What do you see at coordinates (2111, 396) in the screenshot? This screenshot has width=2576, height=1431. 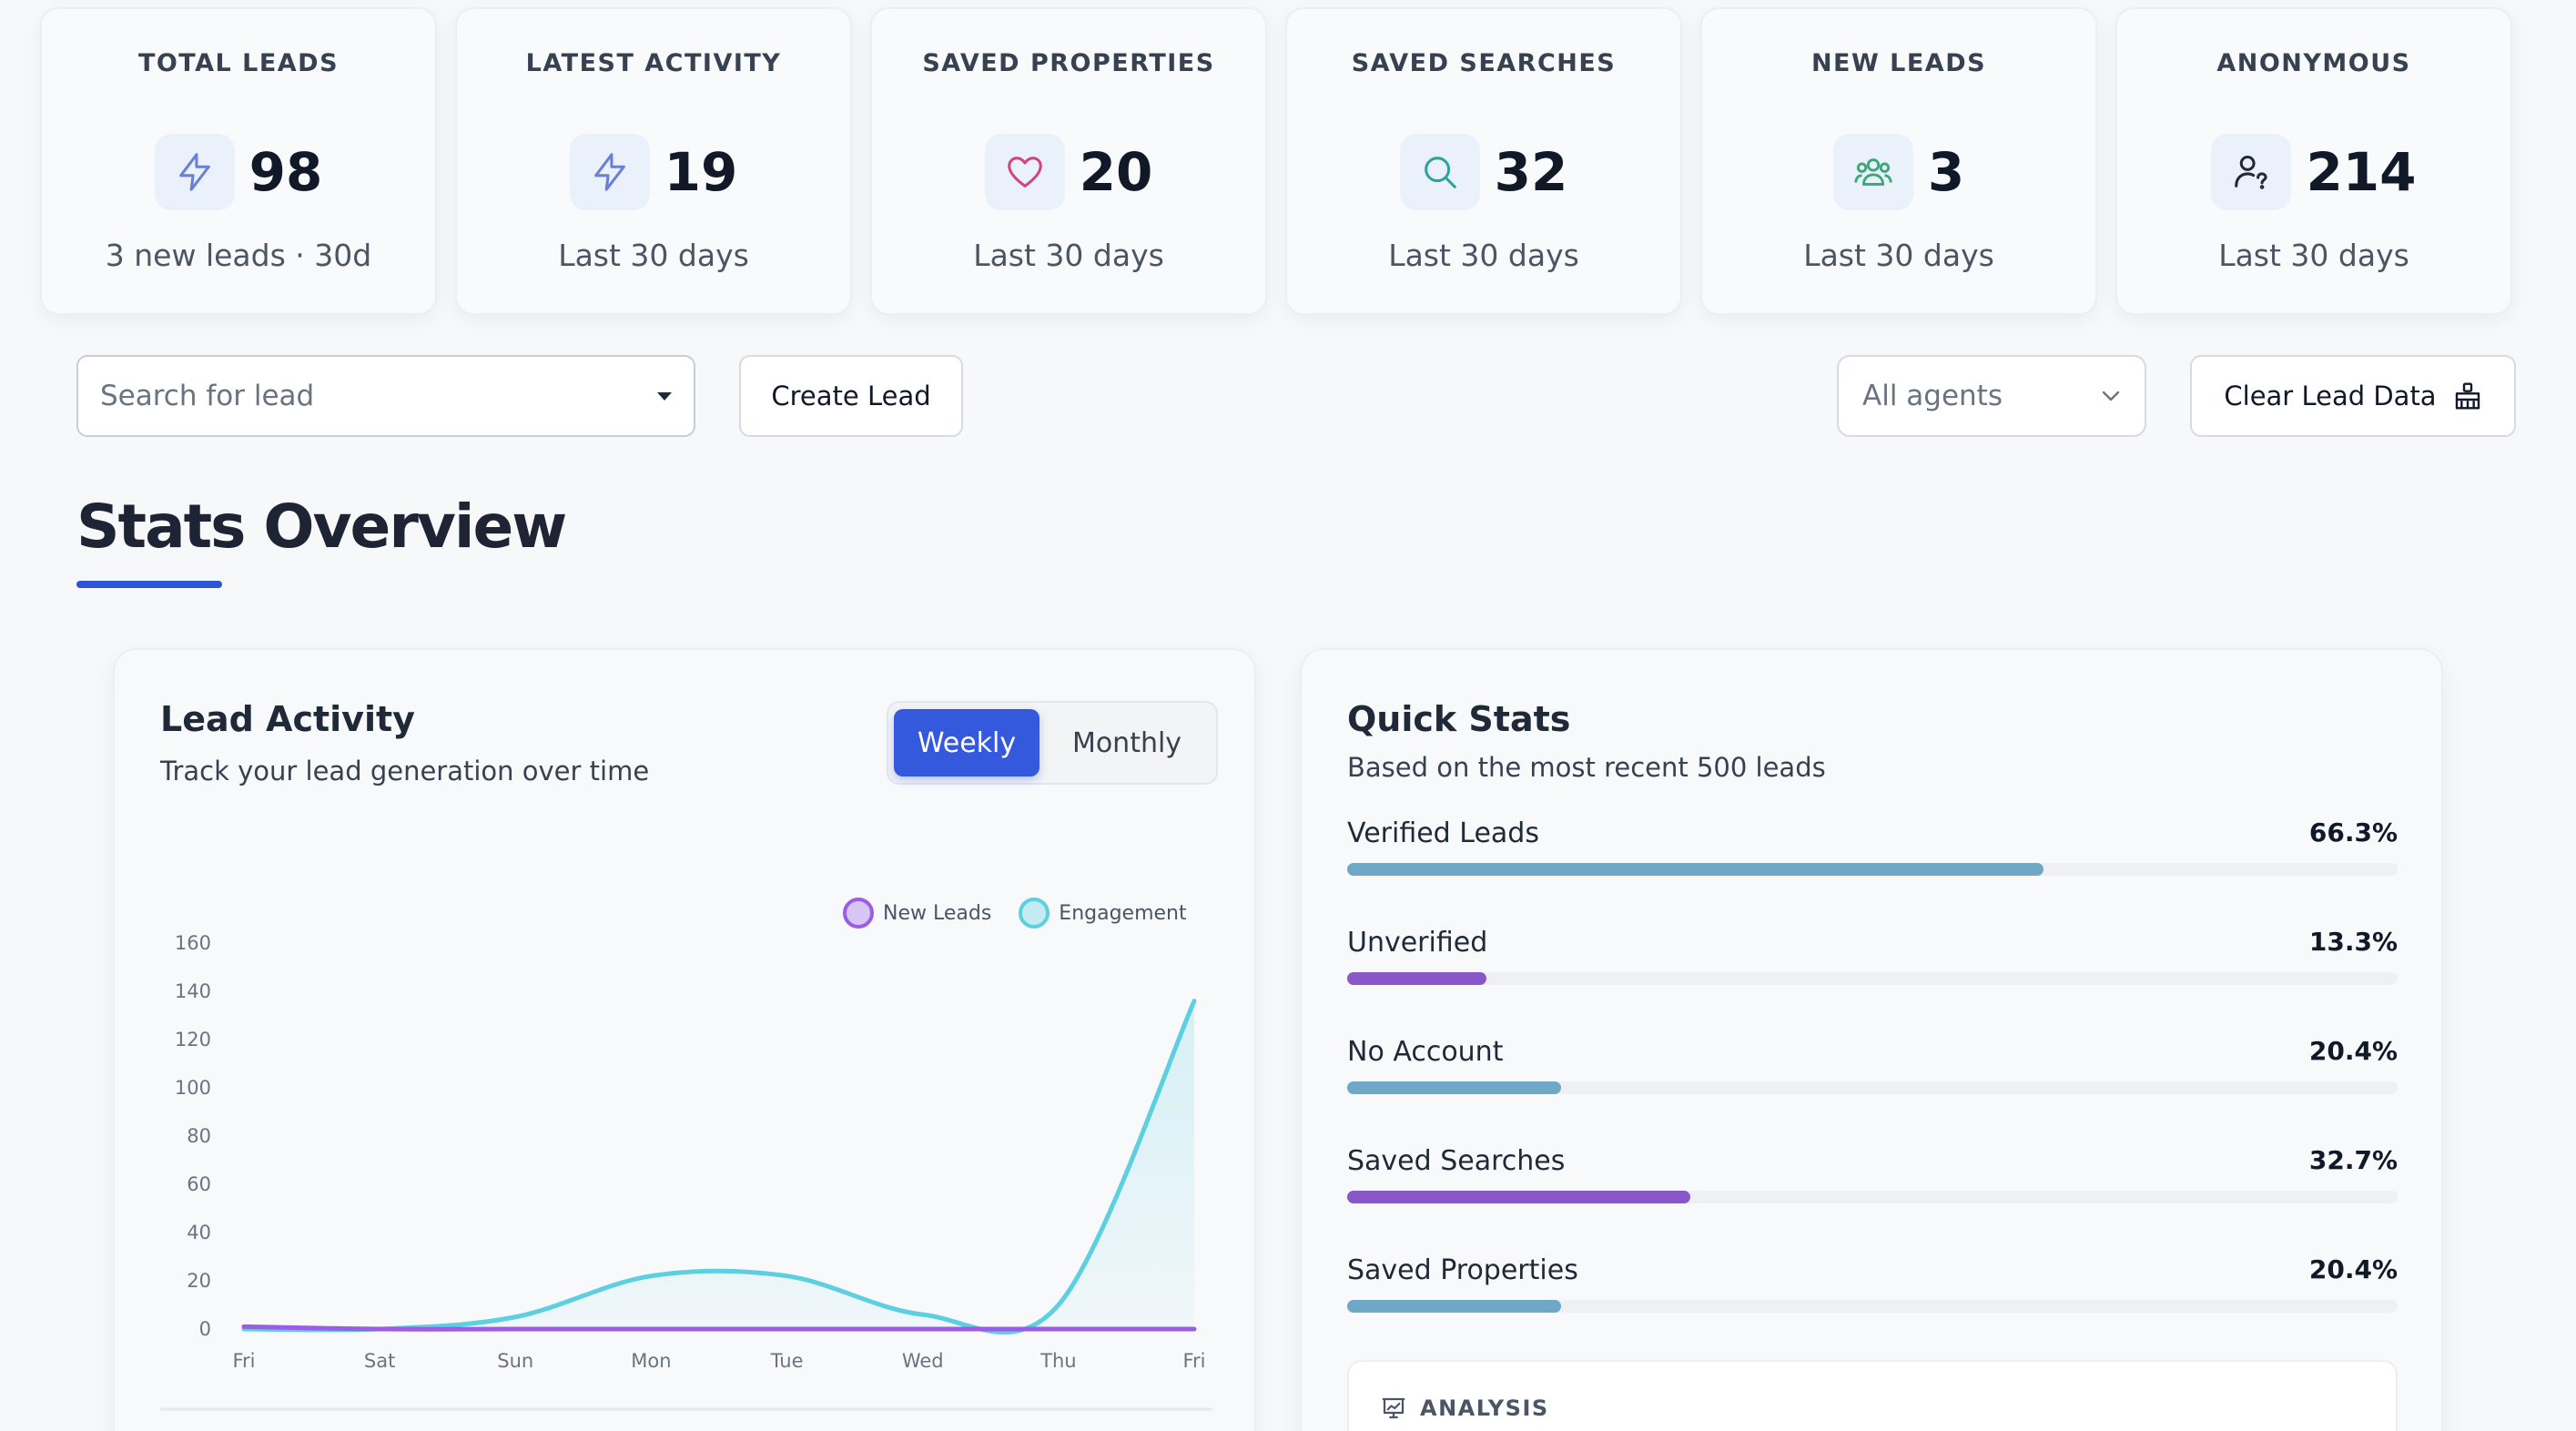 I see `chevron-down-icon` at bounding box center [2111, 396].